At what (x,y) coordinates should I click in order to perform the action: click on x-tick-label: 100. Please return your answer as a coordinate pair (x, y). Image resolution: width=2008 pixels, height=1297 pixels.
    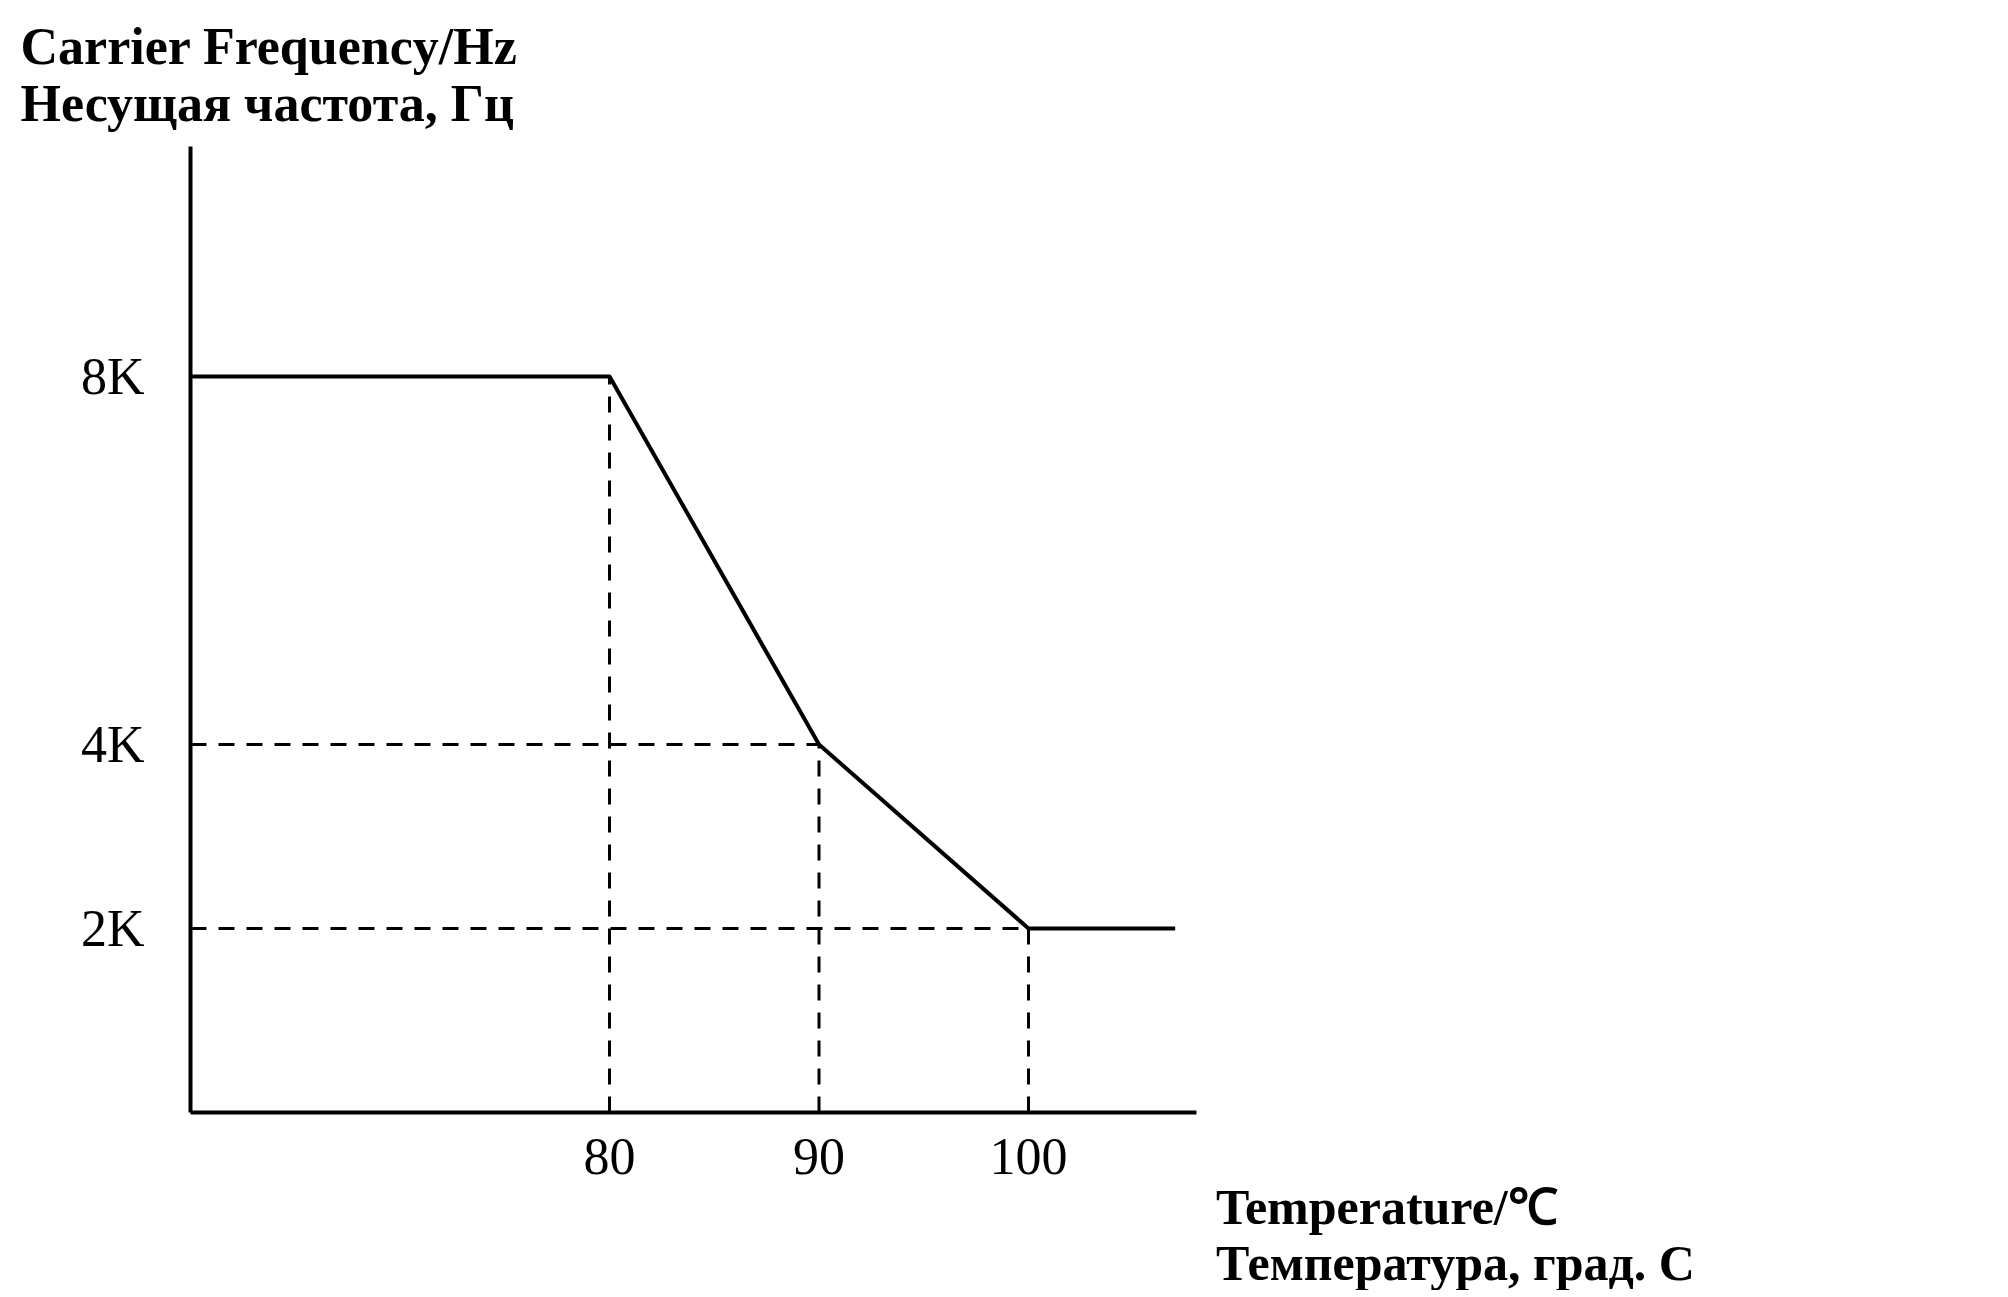
    Looking at the image, I should click on (1028, 1156).